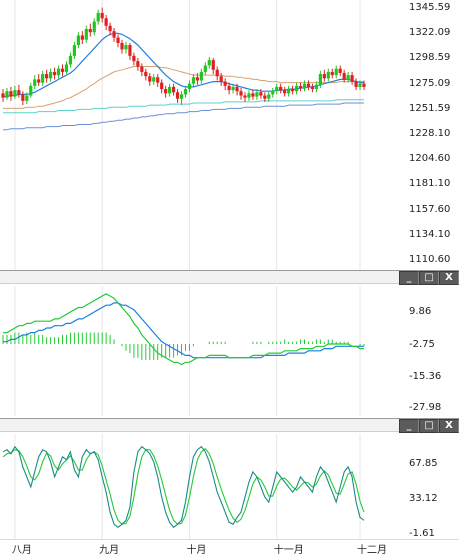 This screenshot has width=459, height=556. I want to click on panel-separator-macd: _ □ X, so click(229, 277).